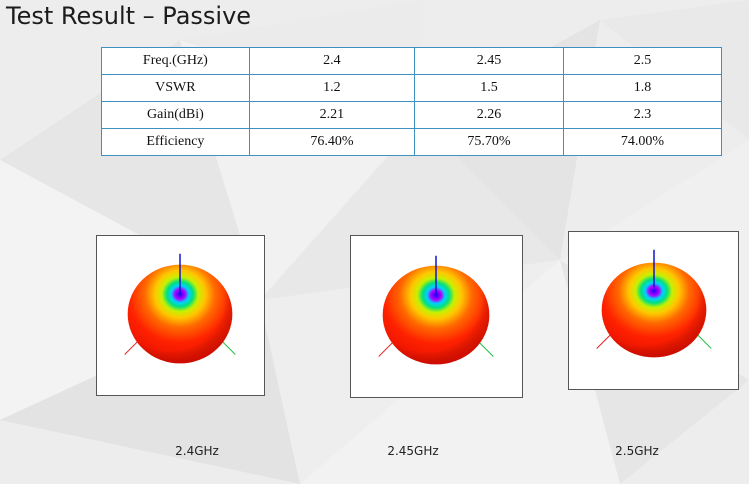 The image size is (749, 484). I want to click on table-row: Freq.(GHz) 2.4 2.45 2.5, so click(412, 61).